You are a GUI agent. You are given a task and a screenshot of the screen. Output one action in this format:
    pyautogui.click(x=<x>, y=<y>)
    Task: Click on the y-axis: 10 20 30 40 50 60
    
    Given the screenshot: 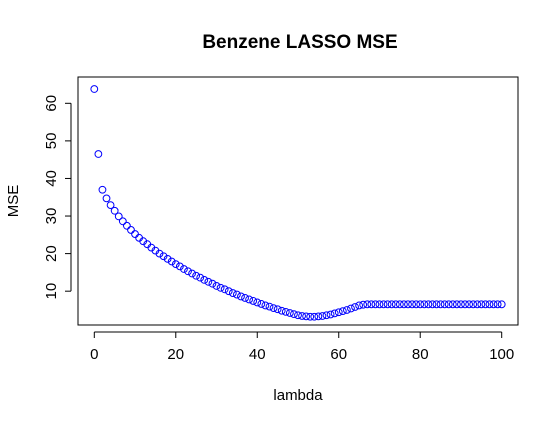 What is the action you would take?
    pyautogui.click(x=57, y=197)
    